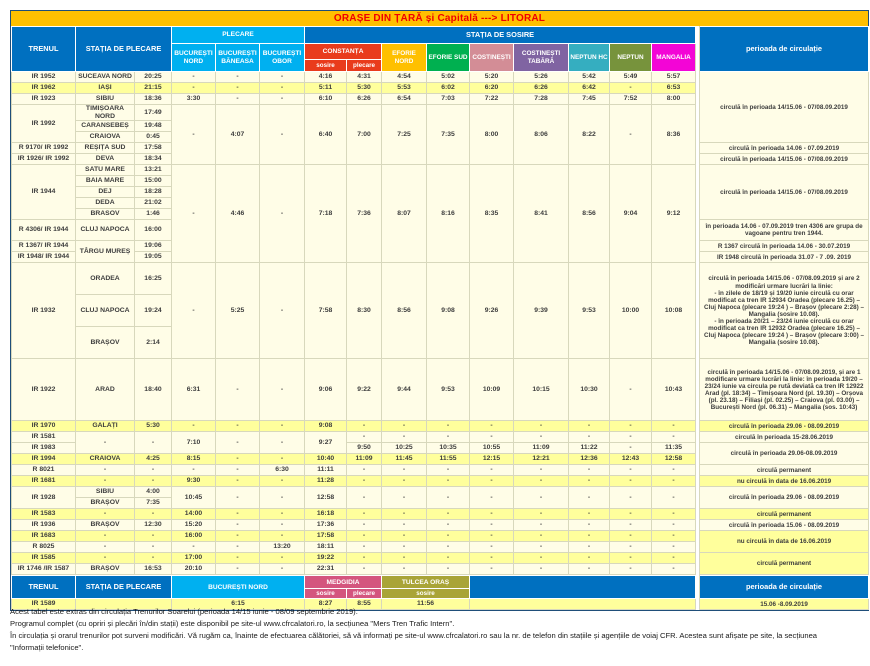 This screenshot has width=870, height=666. What do you see at coordinates (193, 99) in the screenshot?
I see `table-cell: 3:30` at bounding box center [193, 99].